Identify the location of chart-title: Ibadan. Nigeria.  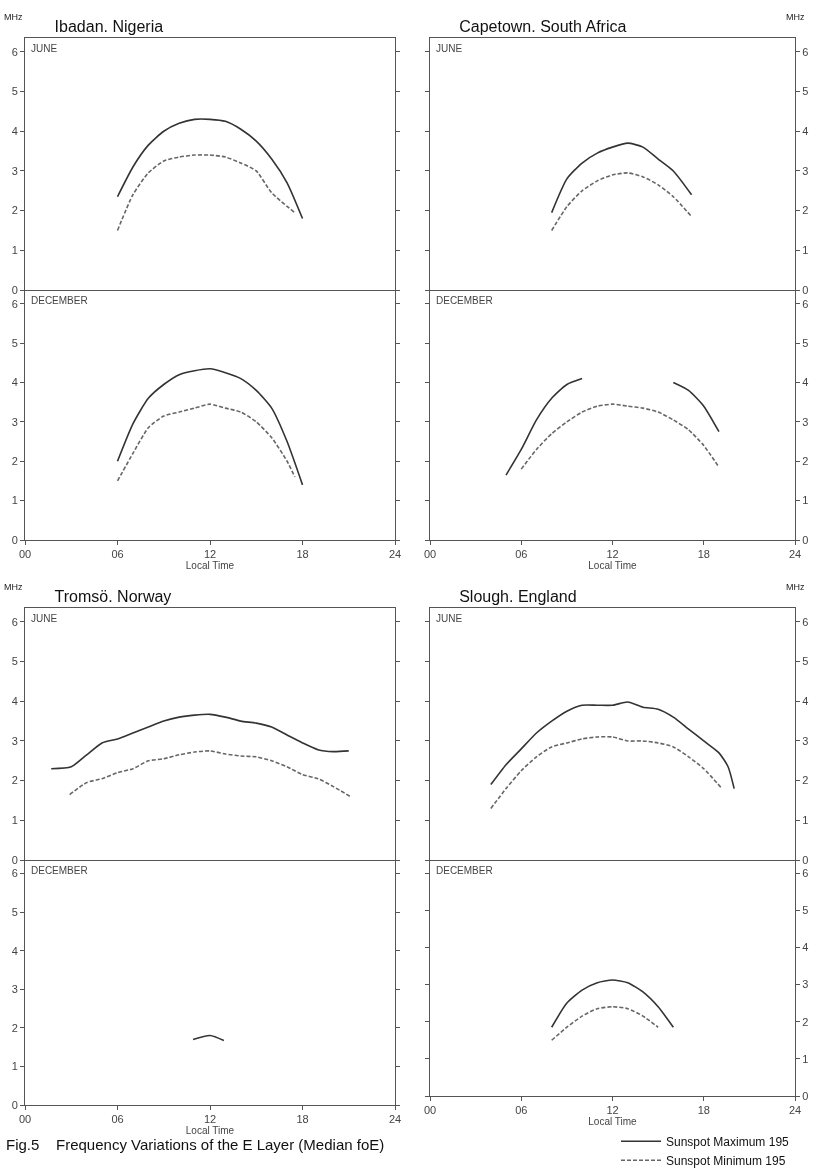
(109, 27).